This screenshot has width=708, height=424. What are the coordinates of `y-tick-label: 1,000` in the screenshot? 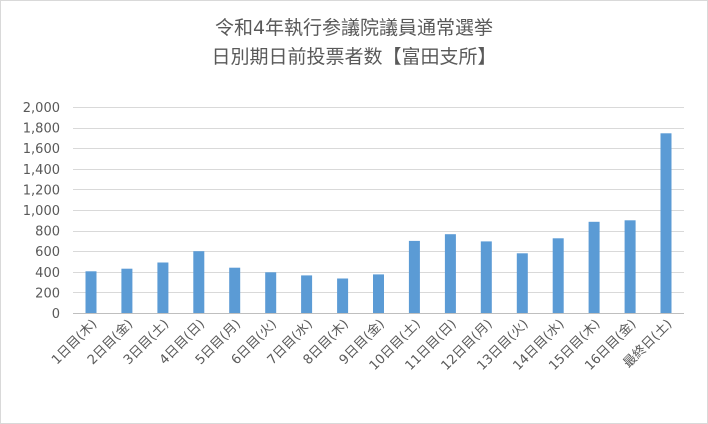 It's located at (41, 211).